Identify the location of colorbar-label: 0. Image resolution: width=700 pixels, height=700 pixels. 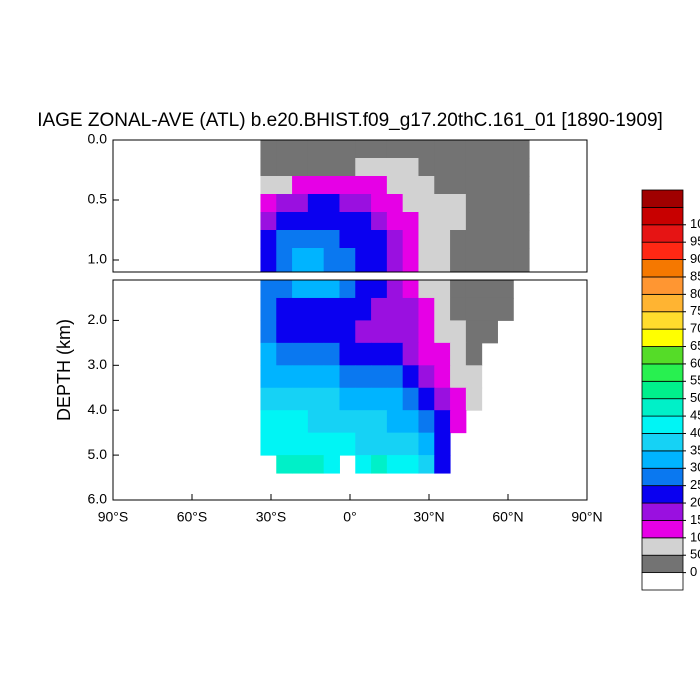
(693, 571).